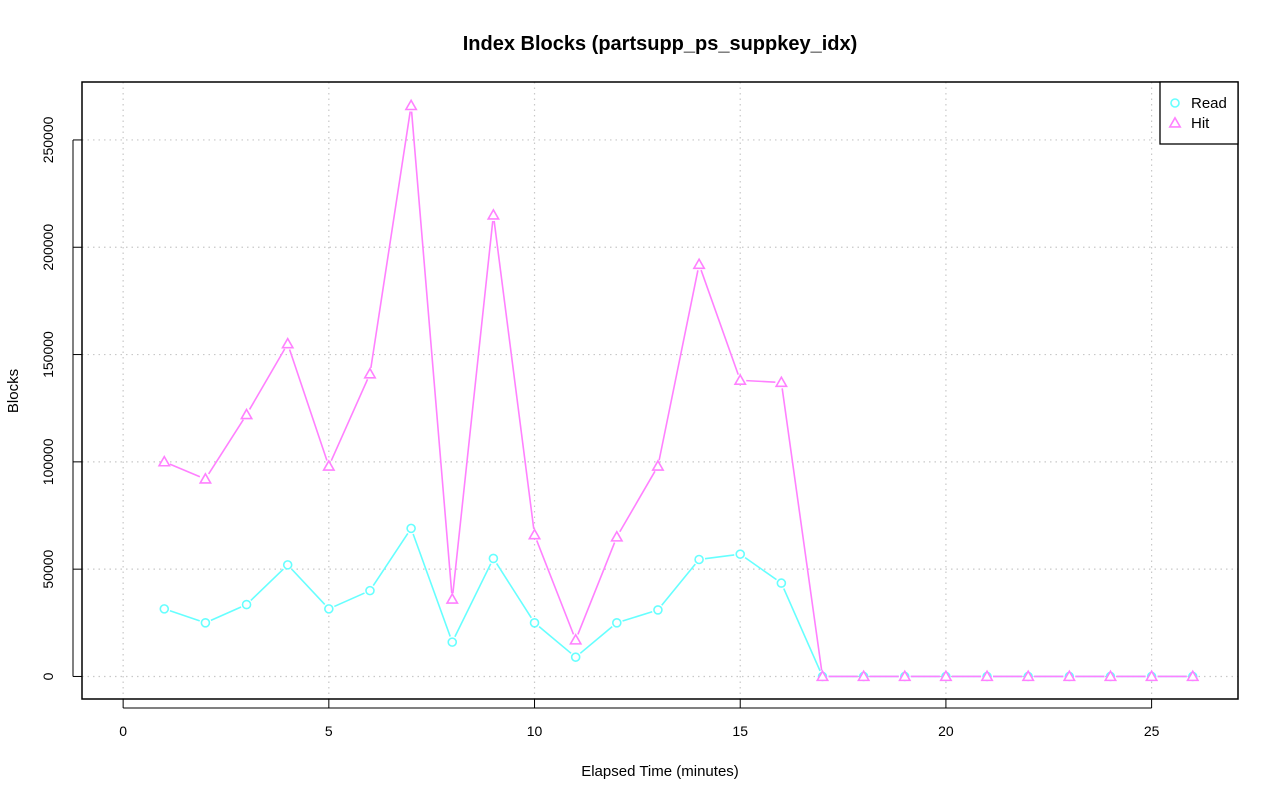 The width and height of the screenshot is (1280, 801). What do you see at coordinates (48, 247) in the screenshot?
I see `y-tick-label: 200000` at bounding box center [48, 247].